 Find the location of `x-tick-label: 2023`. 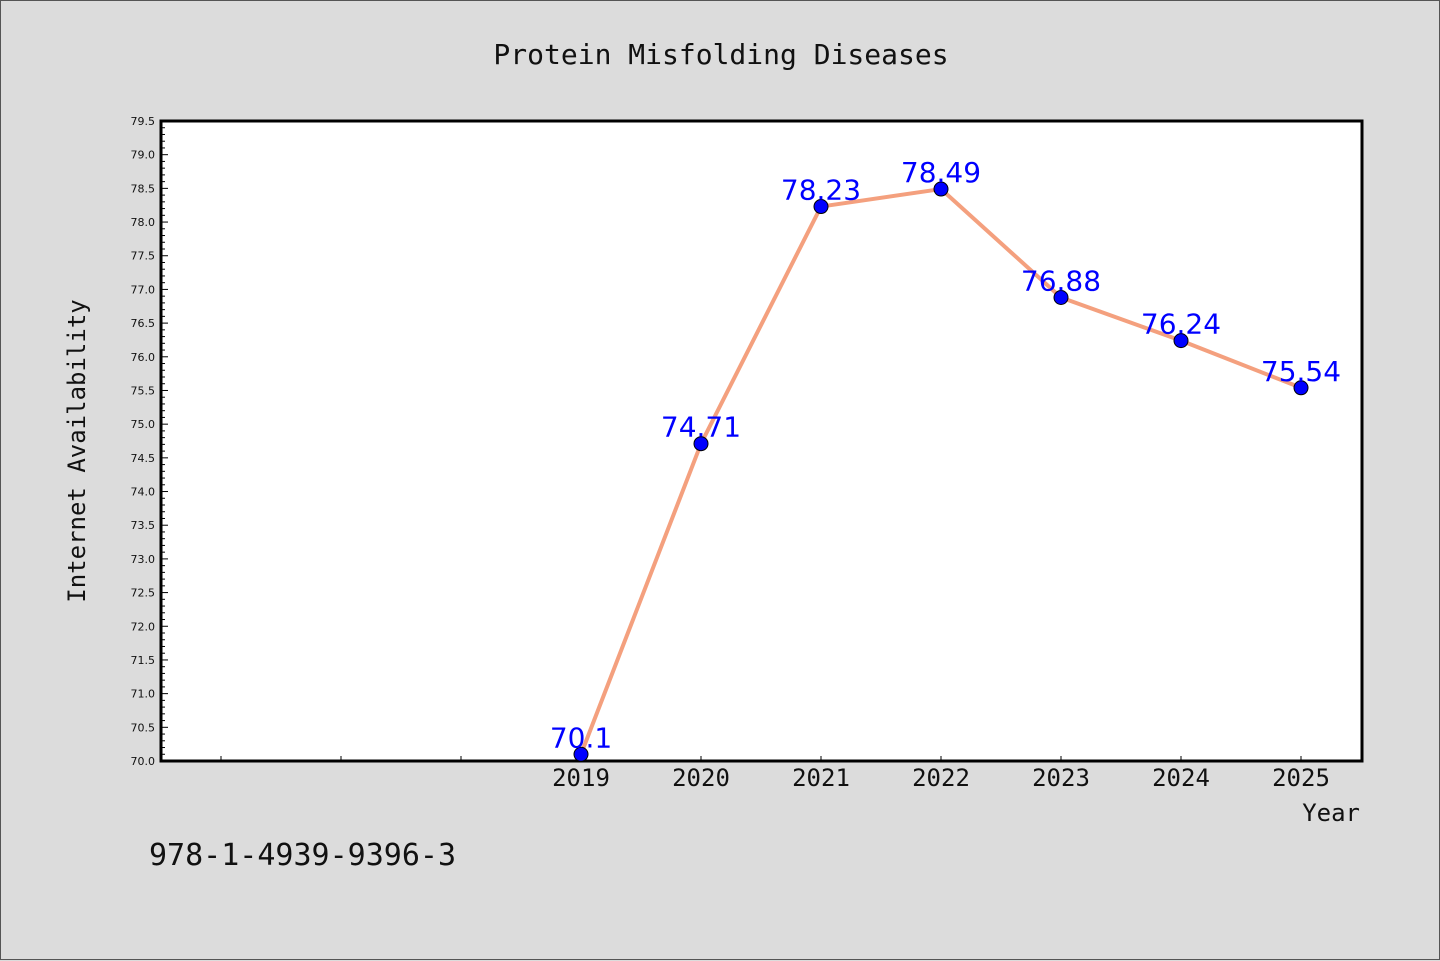

x-tick-label: 2023 is located at coordinates (1061, 778).